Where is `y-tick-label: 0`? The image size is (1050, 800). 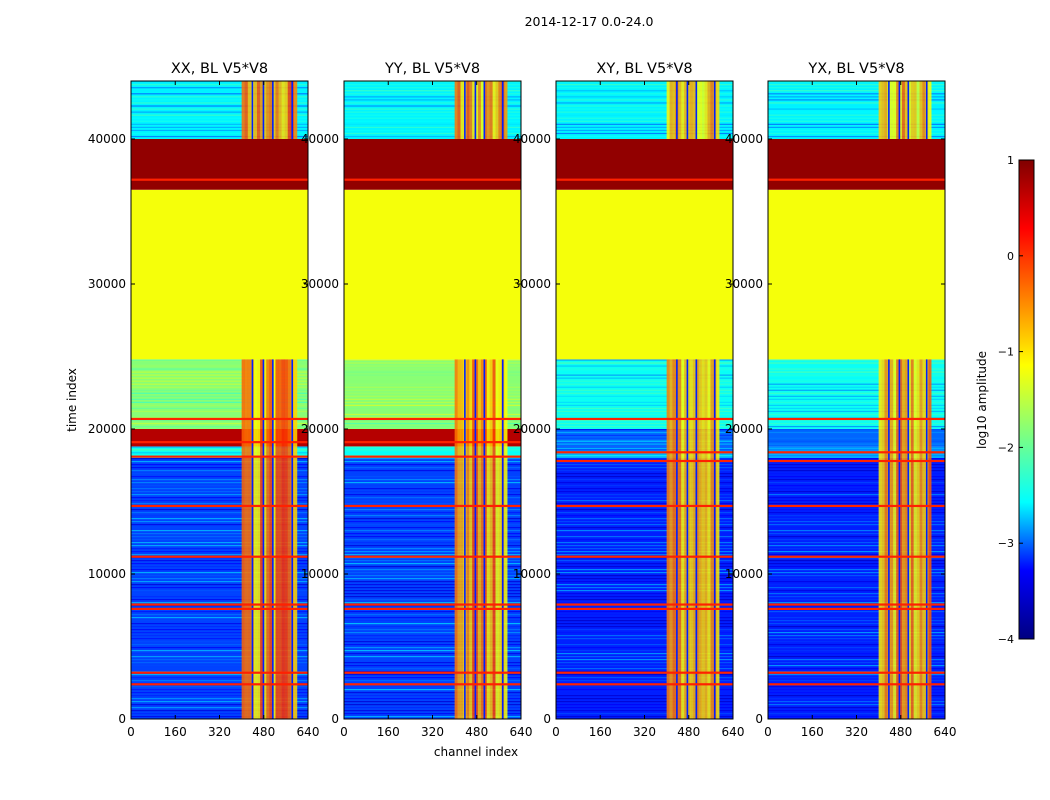
y-tick-label: 0 is located at coordinates (547, 719).